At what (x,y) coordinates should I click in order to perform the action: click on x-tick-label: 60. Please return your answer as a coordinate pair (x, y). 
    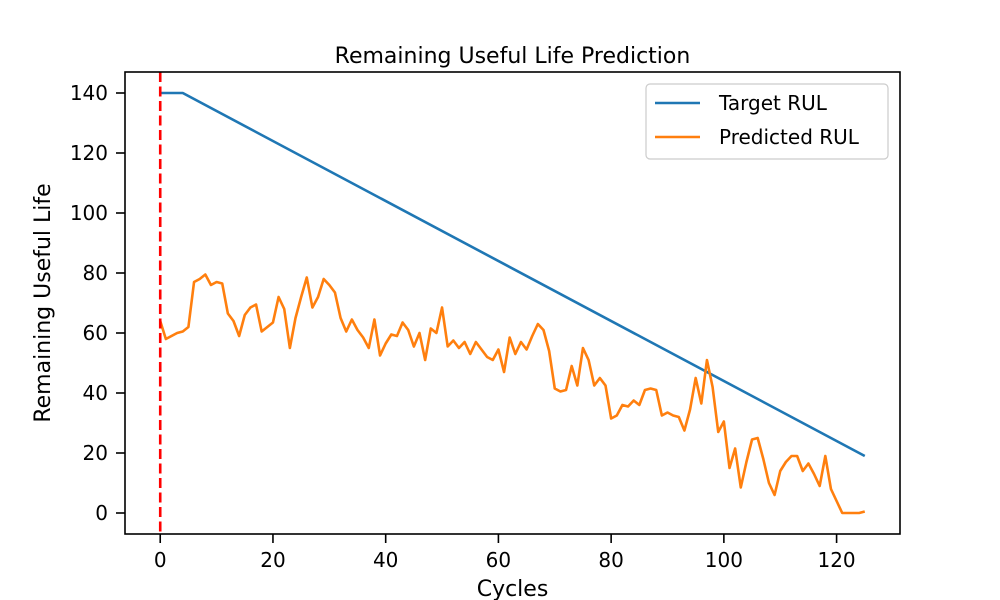
    Looking at the image, I should click on (498, 560).